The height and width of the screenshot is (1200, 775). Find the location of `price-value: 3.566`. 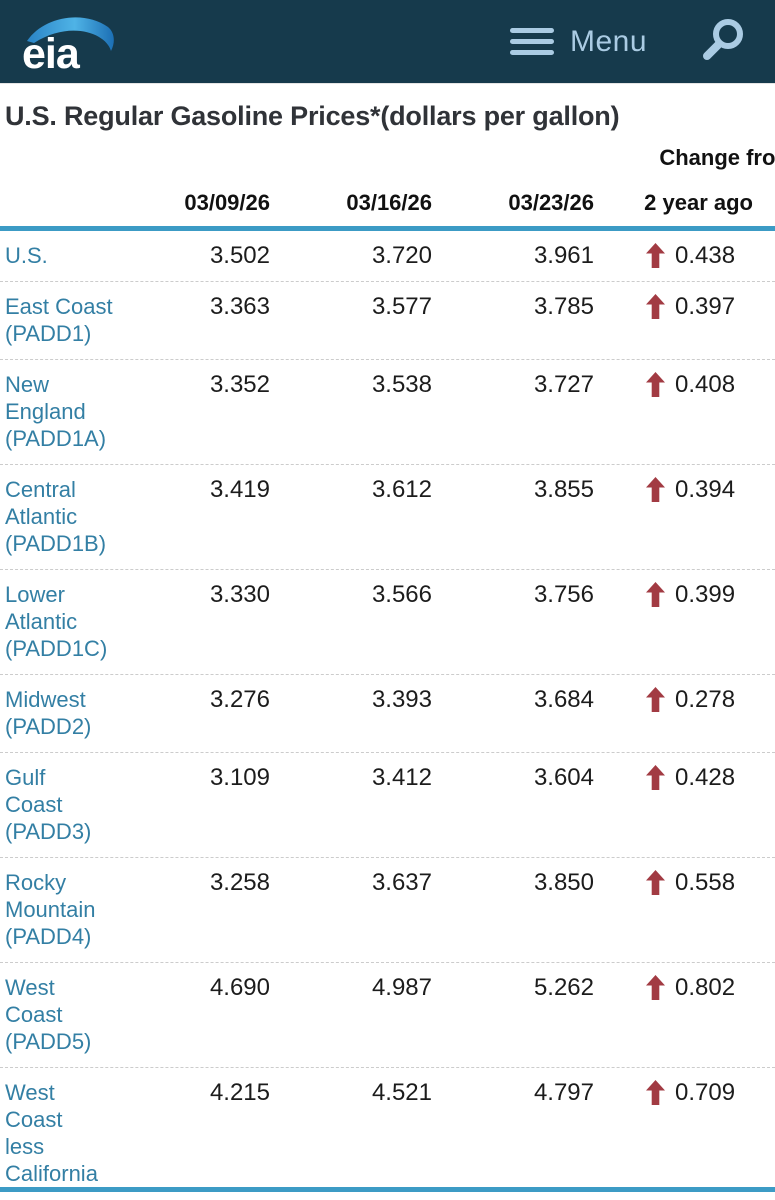

price-value: 3.566 is located at coordinates (401, 594).